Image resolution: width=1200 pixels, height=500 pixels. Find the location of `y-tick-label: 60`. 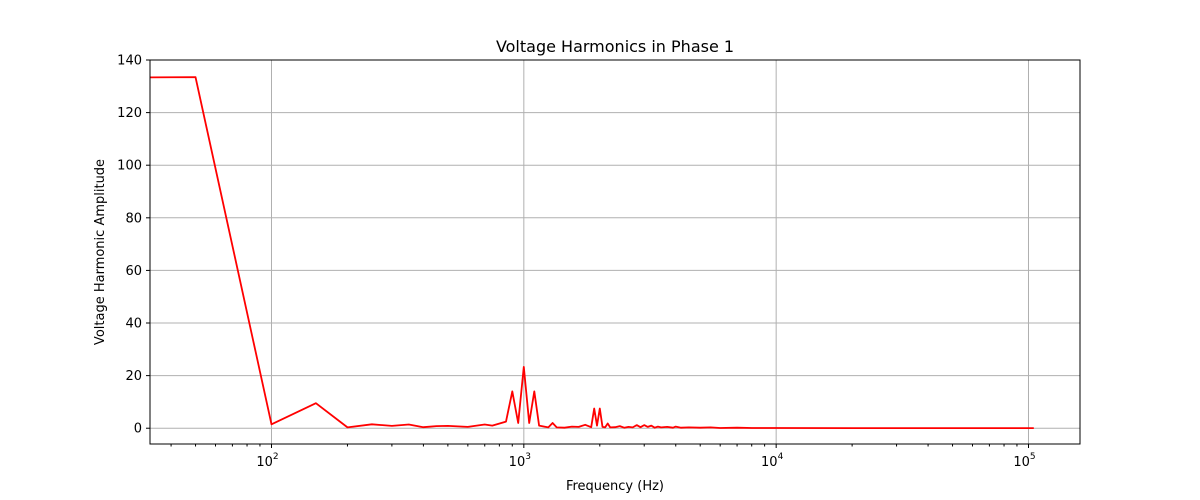

y-tick-label: 60 is located at coordinates (133, 271).